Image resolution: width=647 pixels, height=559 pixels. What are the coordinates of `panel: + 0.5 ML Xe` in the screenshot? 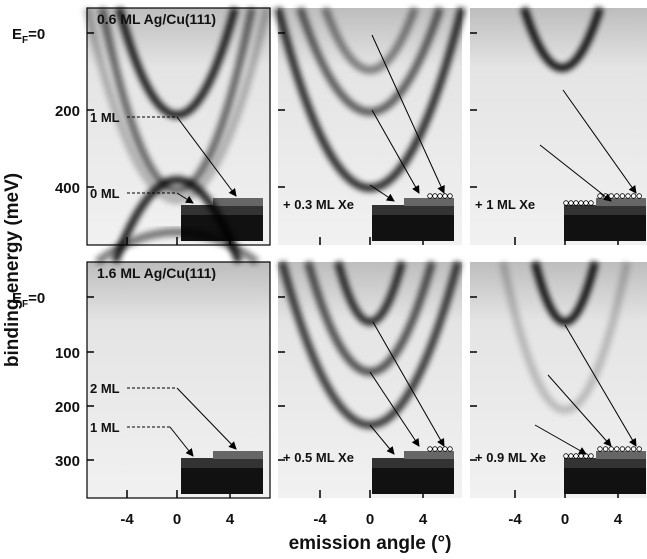 It's located at (370, 379).